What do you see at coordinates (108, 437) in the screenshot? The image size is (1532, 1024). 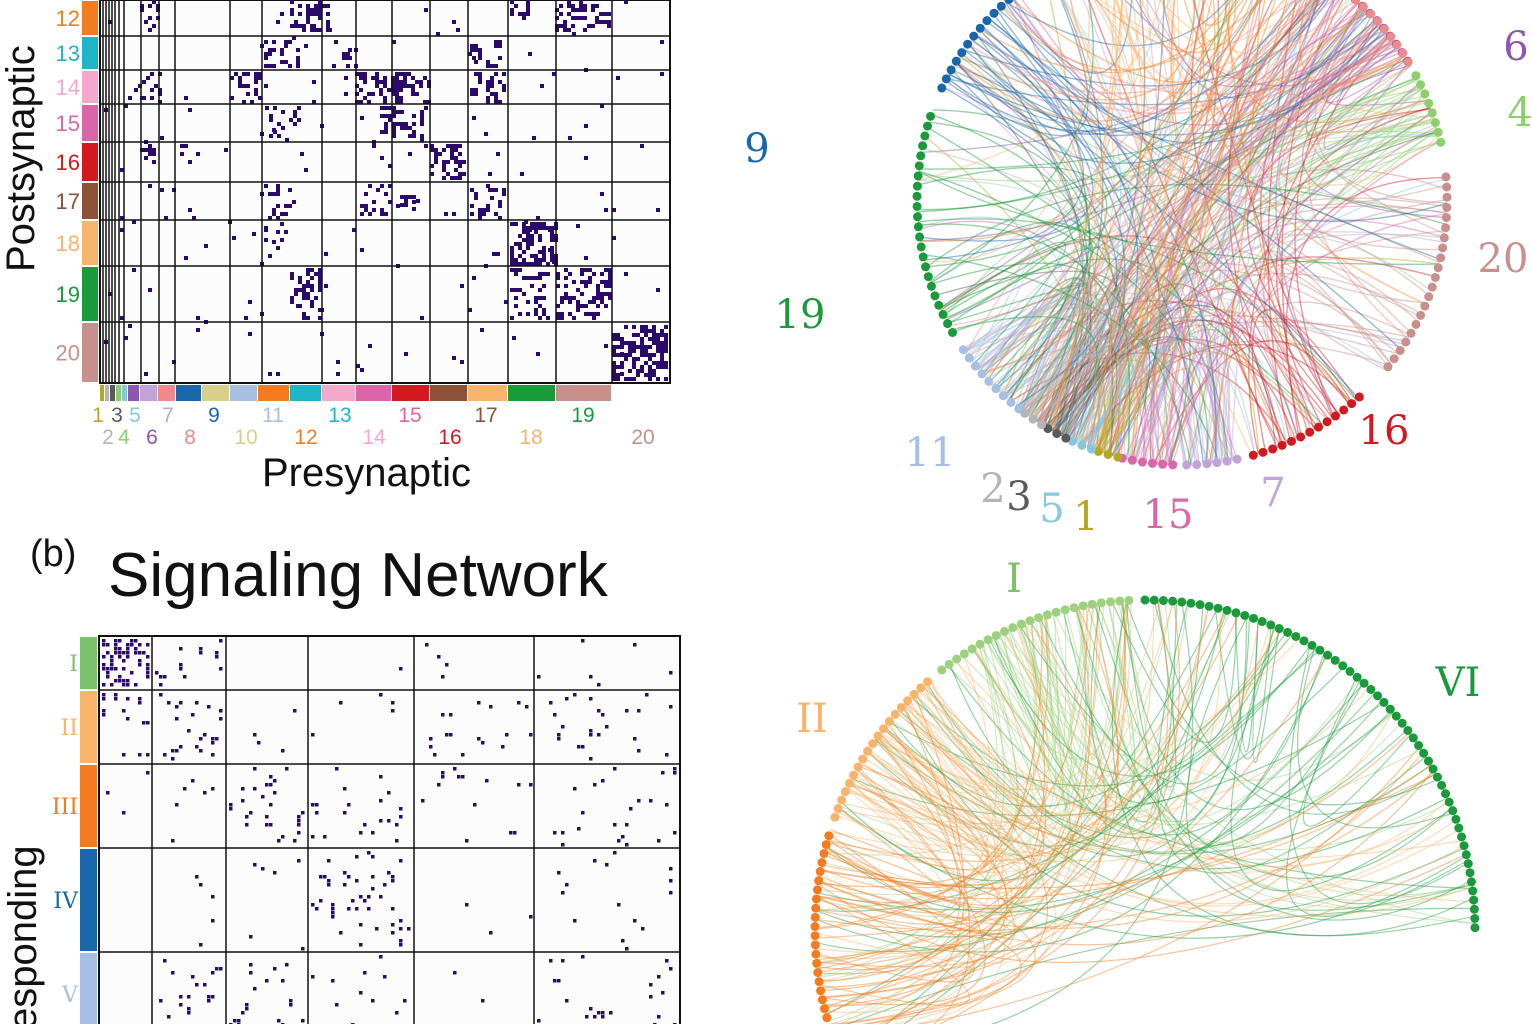 I see `col-group-label-2: 2` at bounding box center [108, 437].